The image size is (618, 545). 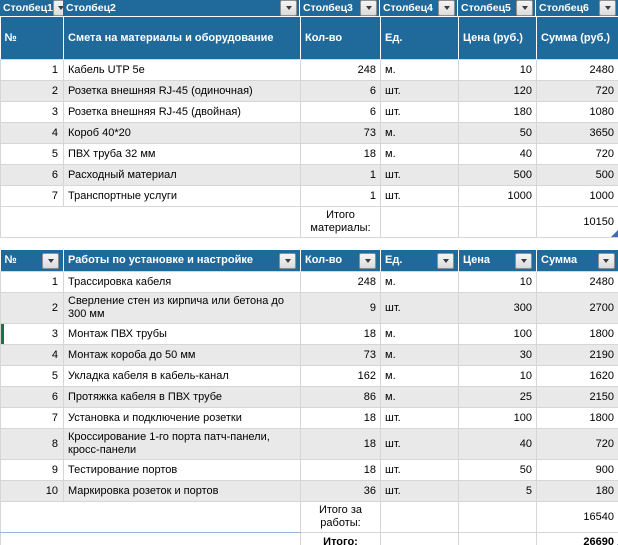 I want to click on materials-header-num: №, so click(x=32, y=38).